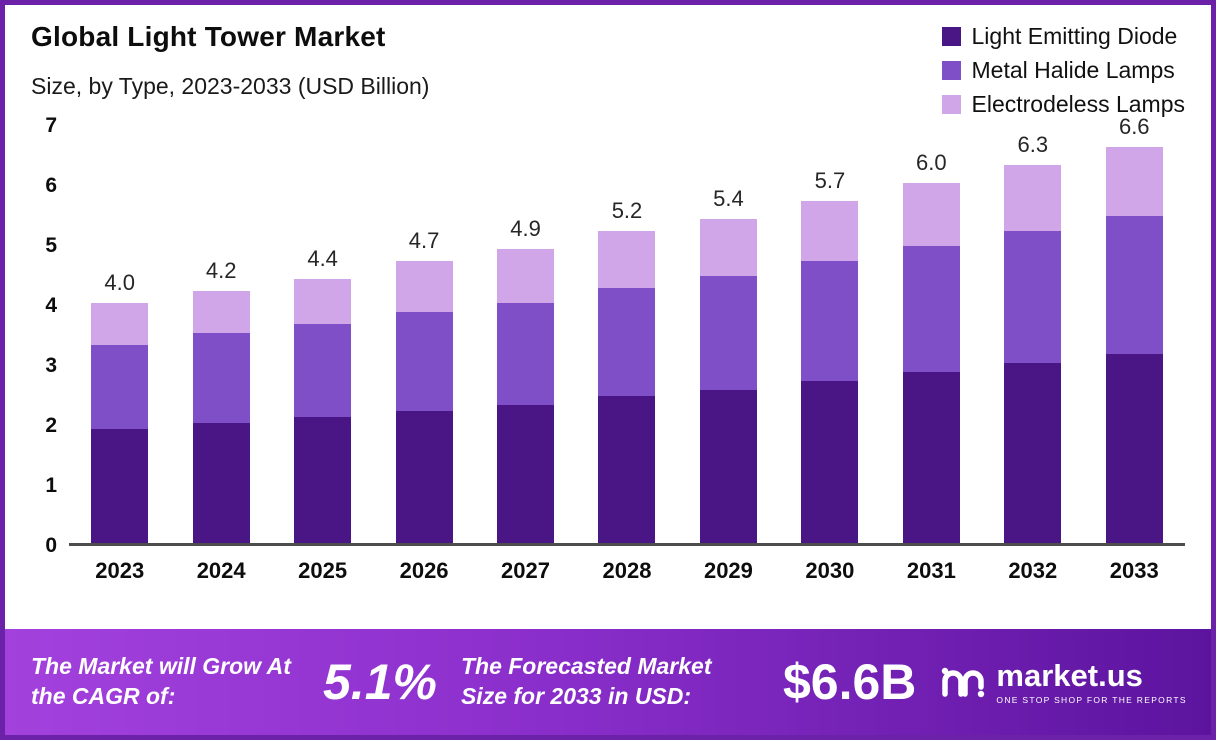  What do you see at coordinates (51, 545) in the screenshot?
I see `y-tick-label: 0` at bounding box center [51, 545].